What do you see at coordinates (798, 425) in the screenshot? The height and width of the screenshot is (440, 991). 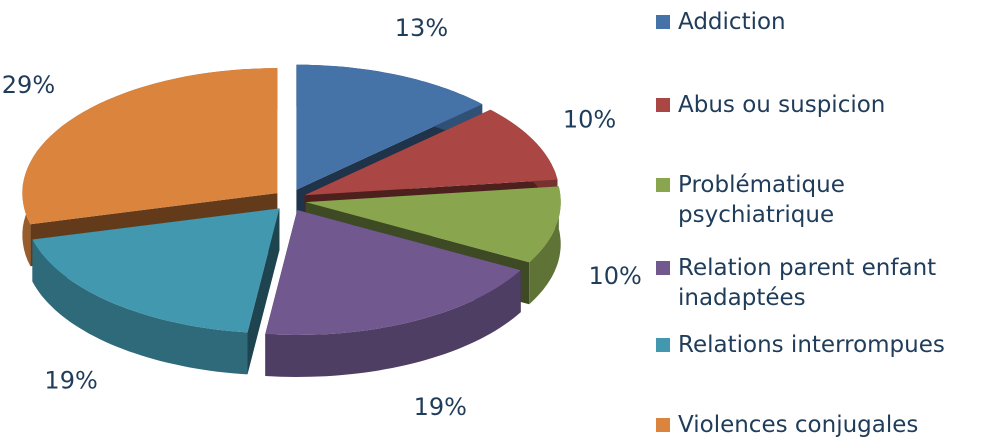 I see `legend-label: Violences conjugales` at bounding box center [798, 425].